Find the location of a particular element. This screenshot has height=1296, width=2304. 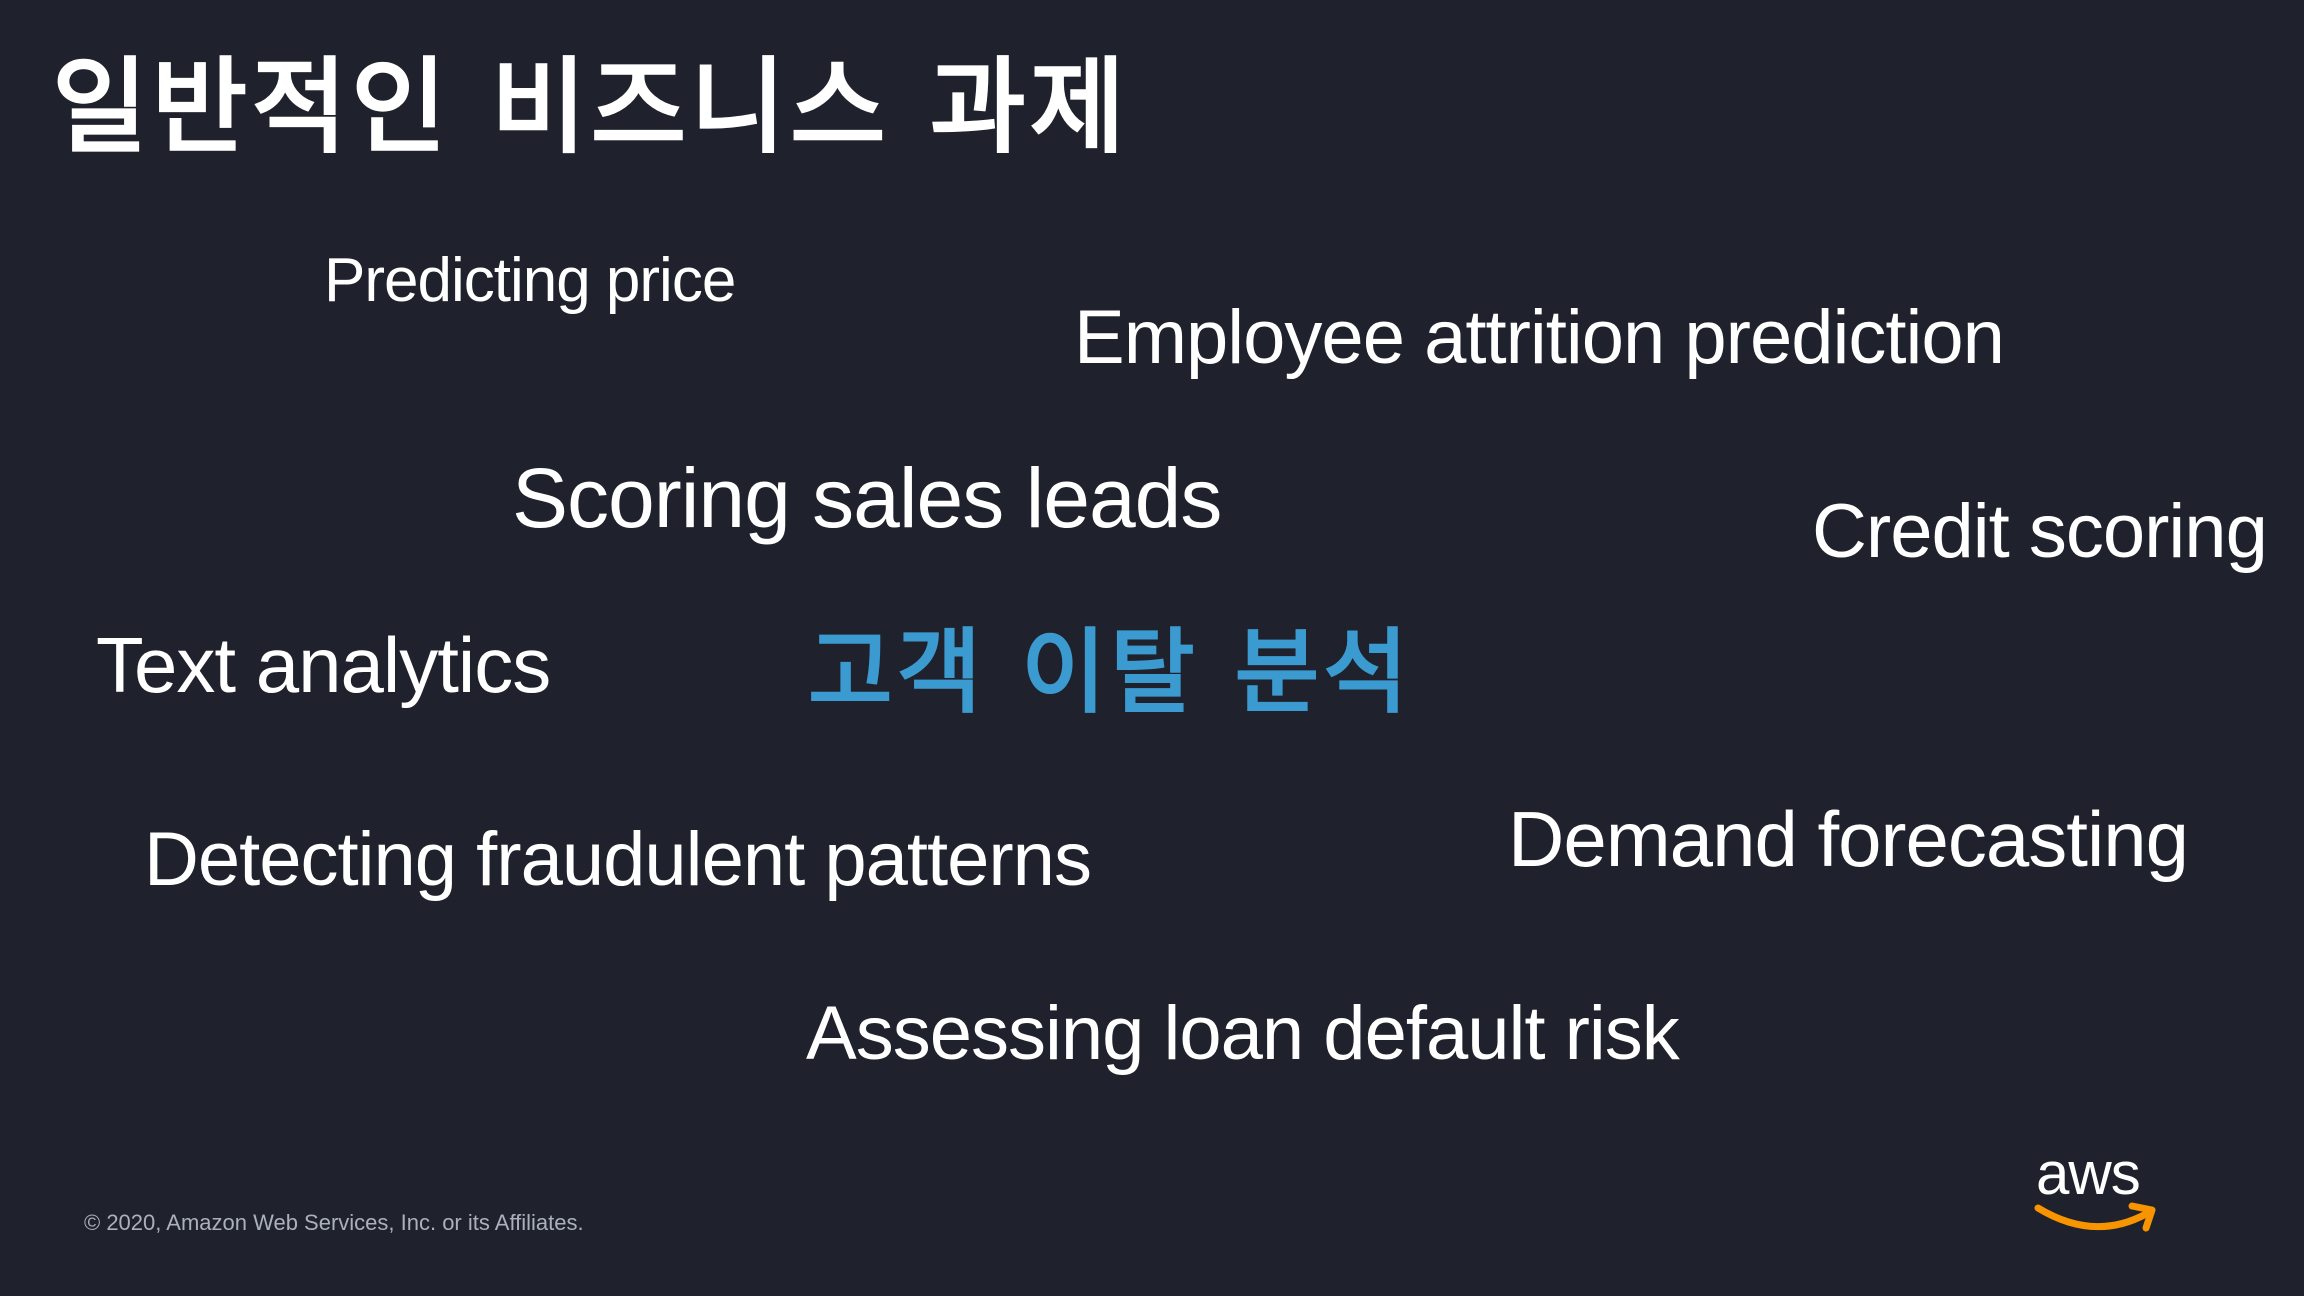

term-loan-default: Assessing loan default risk is located at coordinates (1243, 1033).